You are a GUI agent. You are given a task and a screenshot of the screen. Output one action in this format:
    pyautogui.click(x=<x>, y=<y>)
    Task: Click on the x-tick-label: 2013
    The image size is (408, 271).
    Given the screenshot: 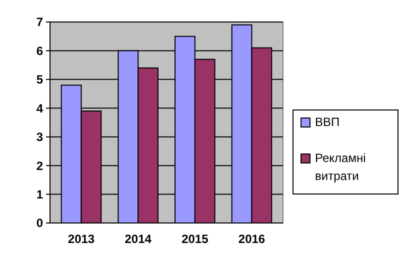 What is the action you would take?
    pyautogui.click(x=81, y=239)
    